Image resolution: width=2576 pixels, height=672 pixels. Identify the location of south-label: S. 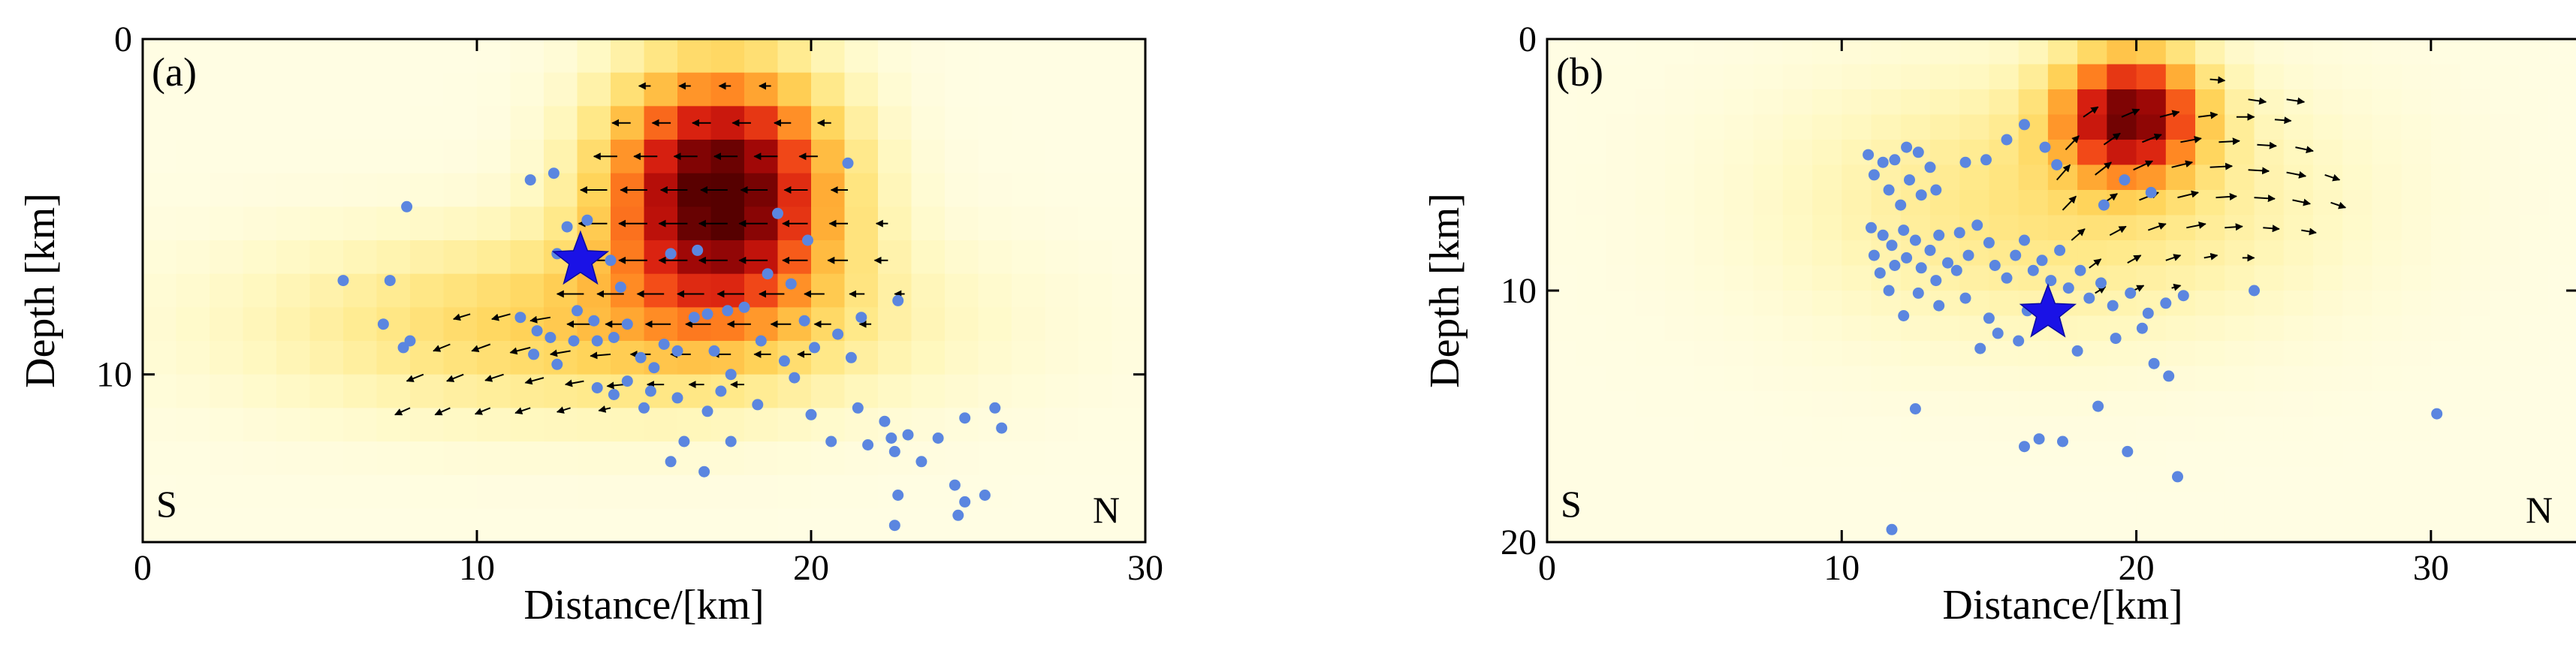
(1572, 504).